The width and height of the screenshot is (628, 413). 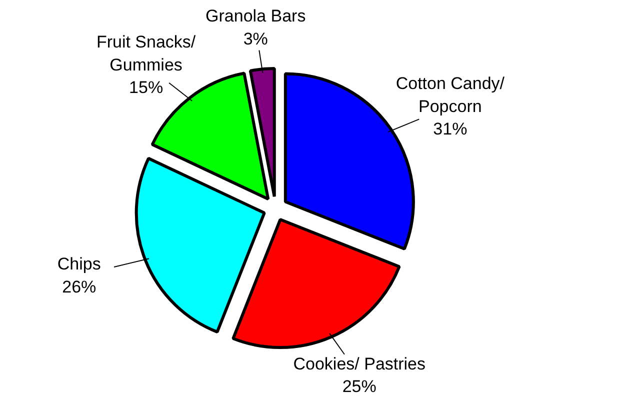 What do you see at coordinates (359, 386) in the screenshot?
I see `data-label: 25%` at bounding box center [359, 386].